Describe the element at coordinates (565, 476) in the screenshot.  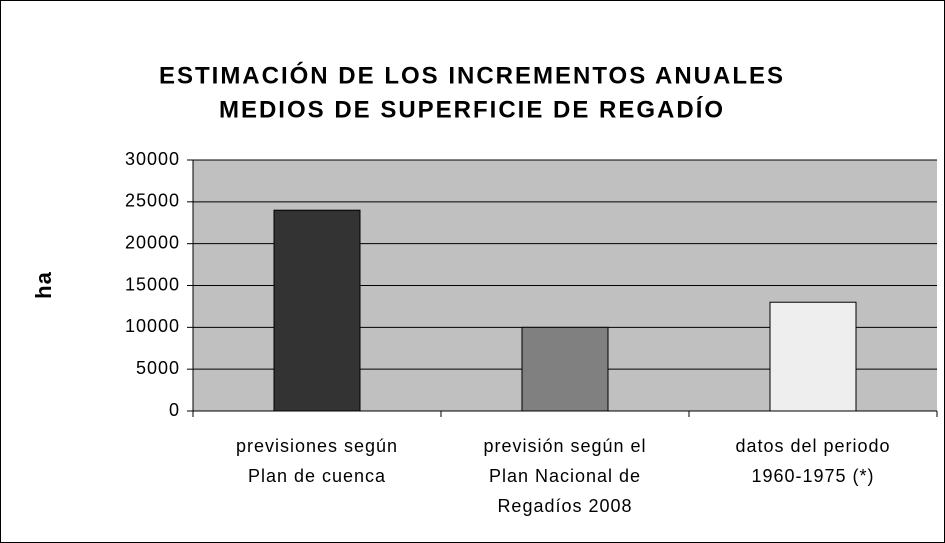
I see `x-tick-label: Plan Nacional de` at that location.